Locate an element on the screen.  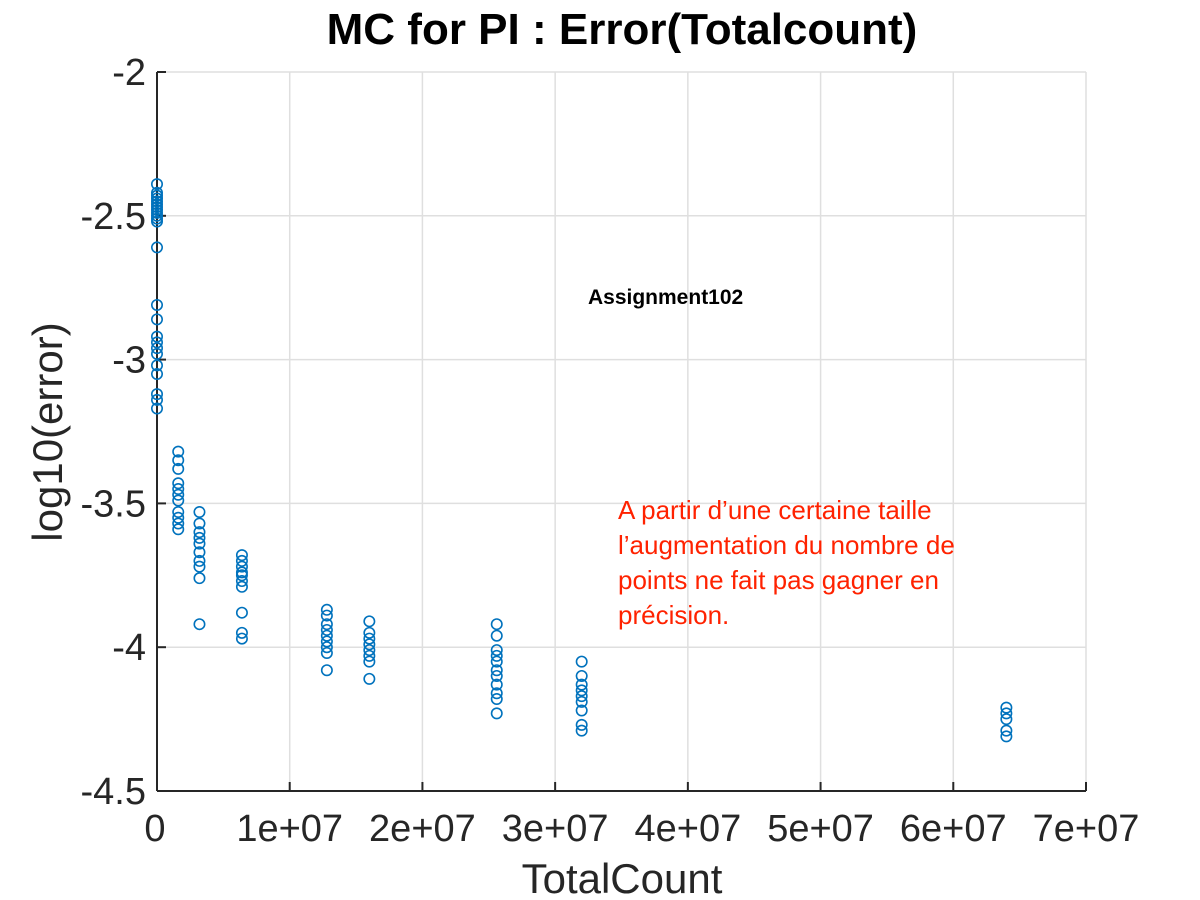
x-axis-label: TotalCount is located at coordinates (622, 877).